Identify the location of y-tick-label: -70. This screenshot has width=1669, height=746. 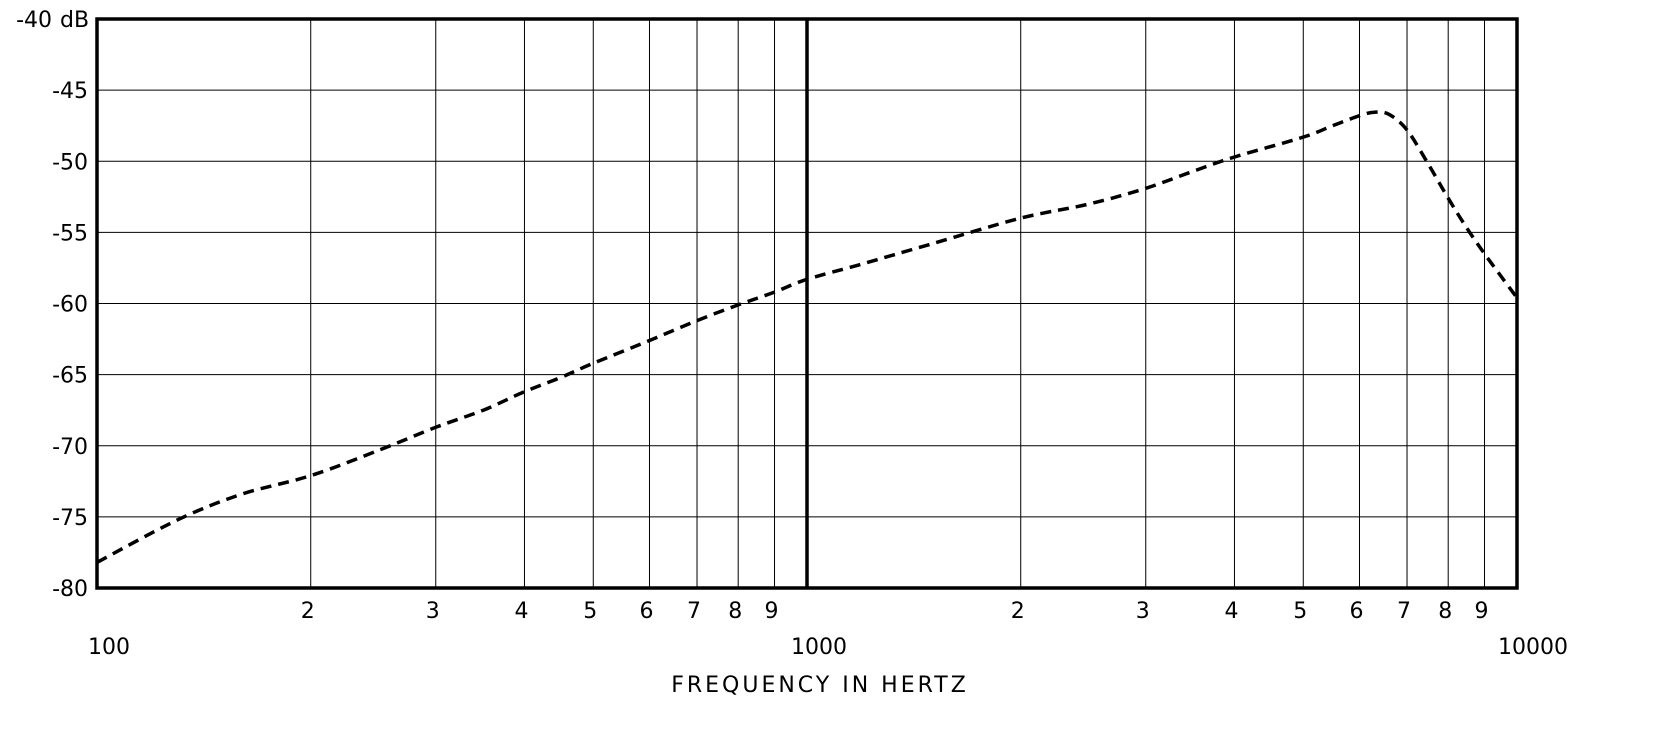
(70, 447).